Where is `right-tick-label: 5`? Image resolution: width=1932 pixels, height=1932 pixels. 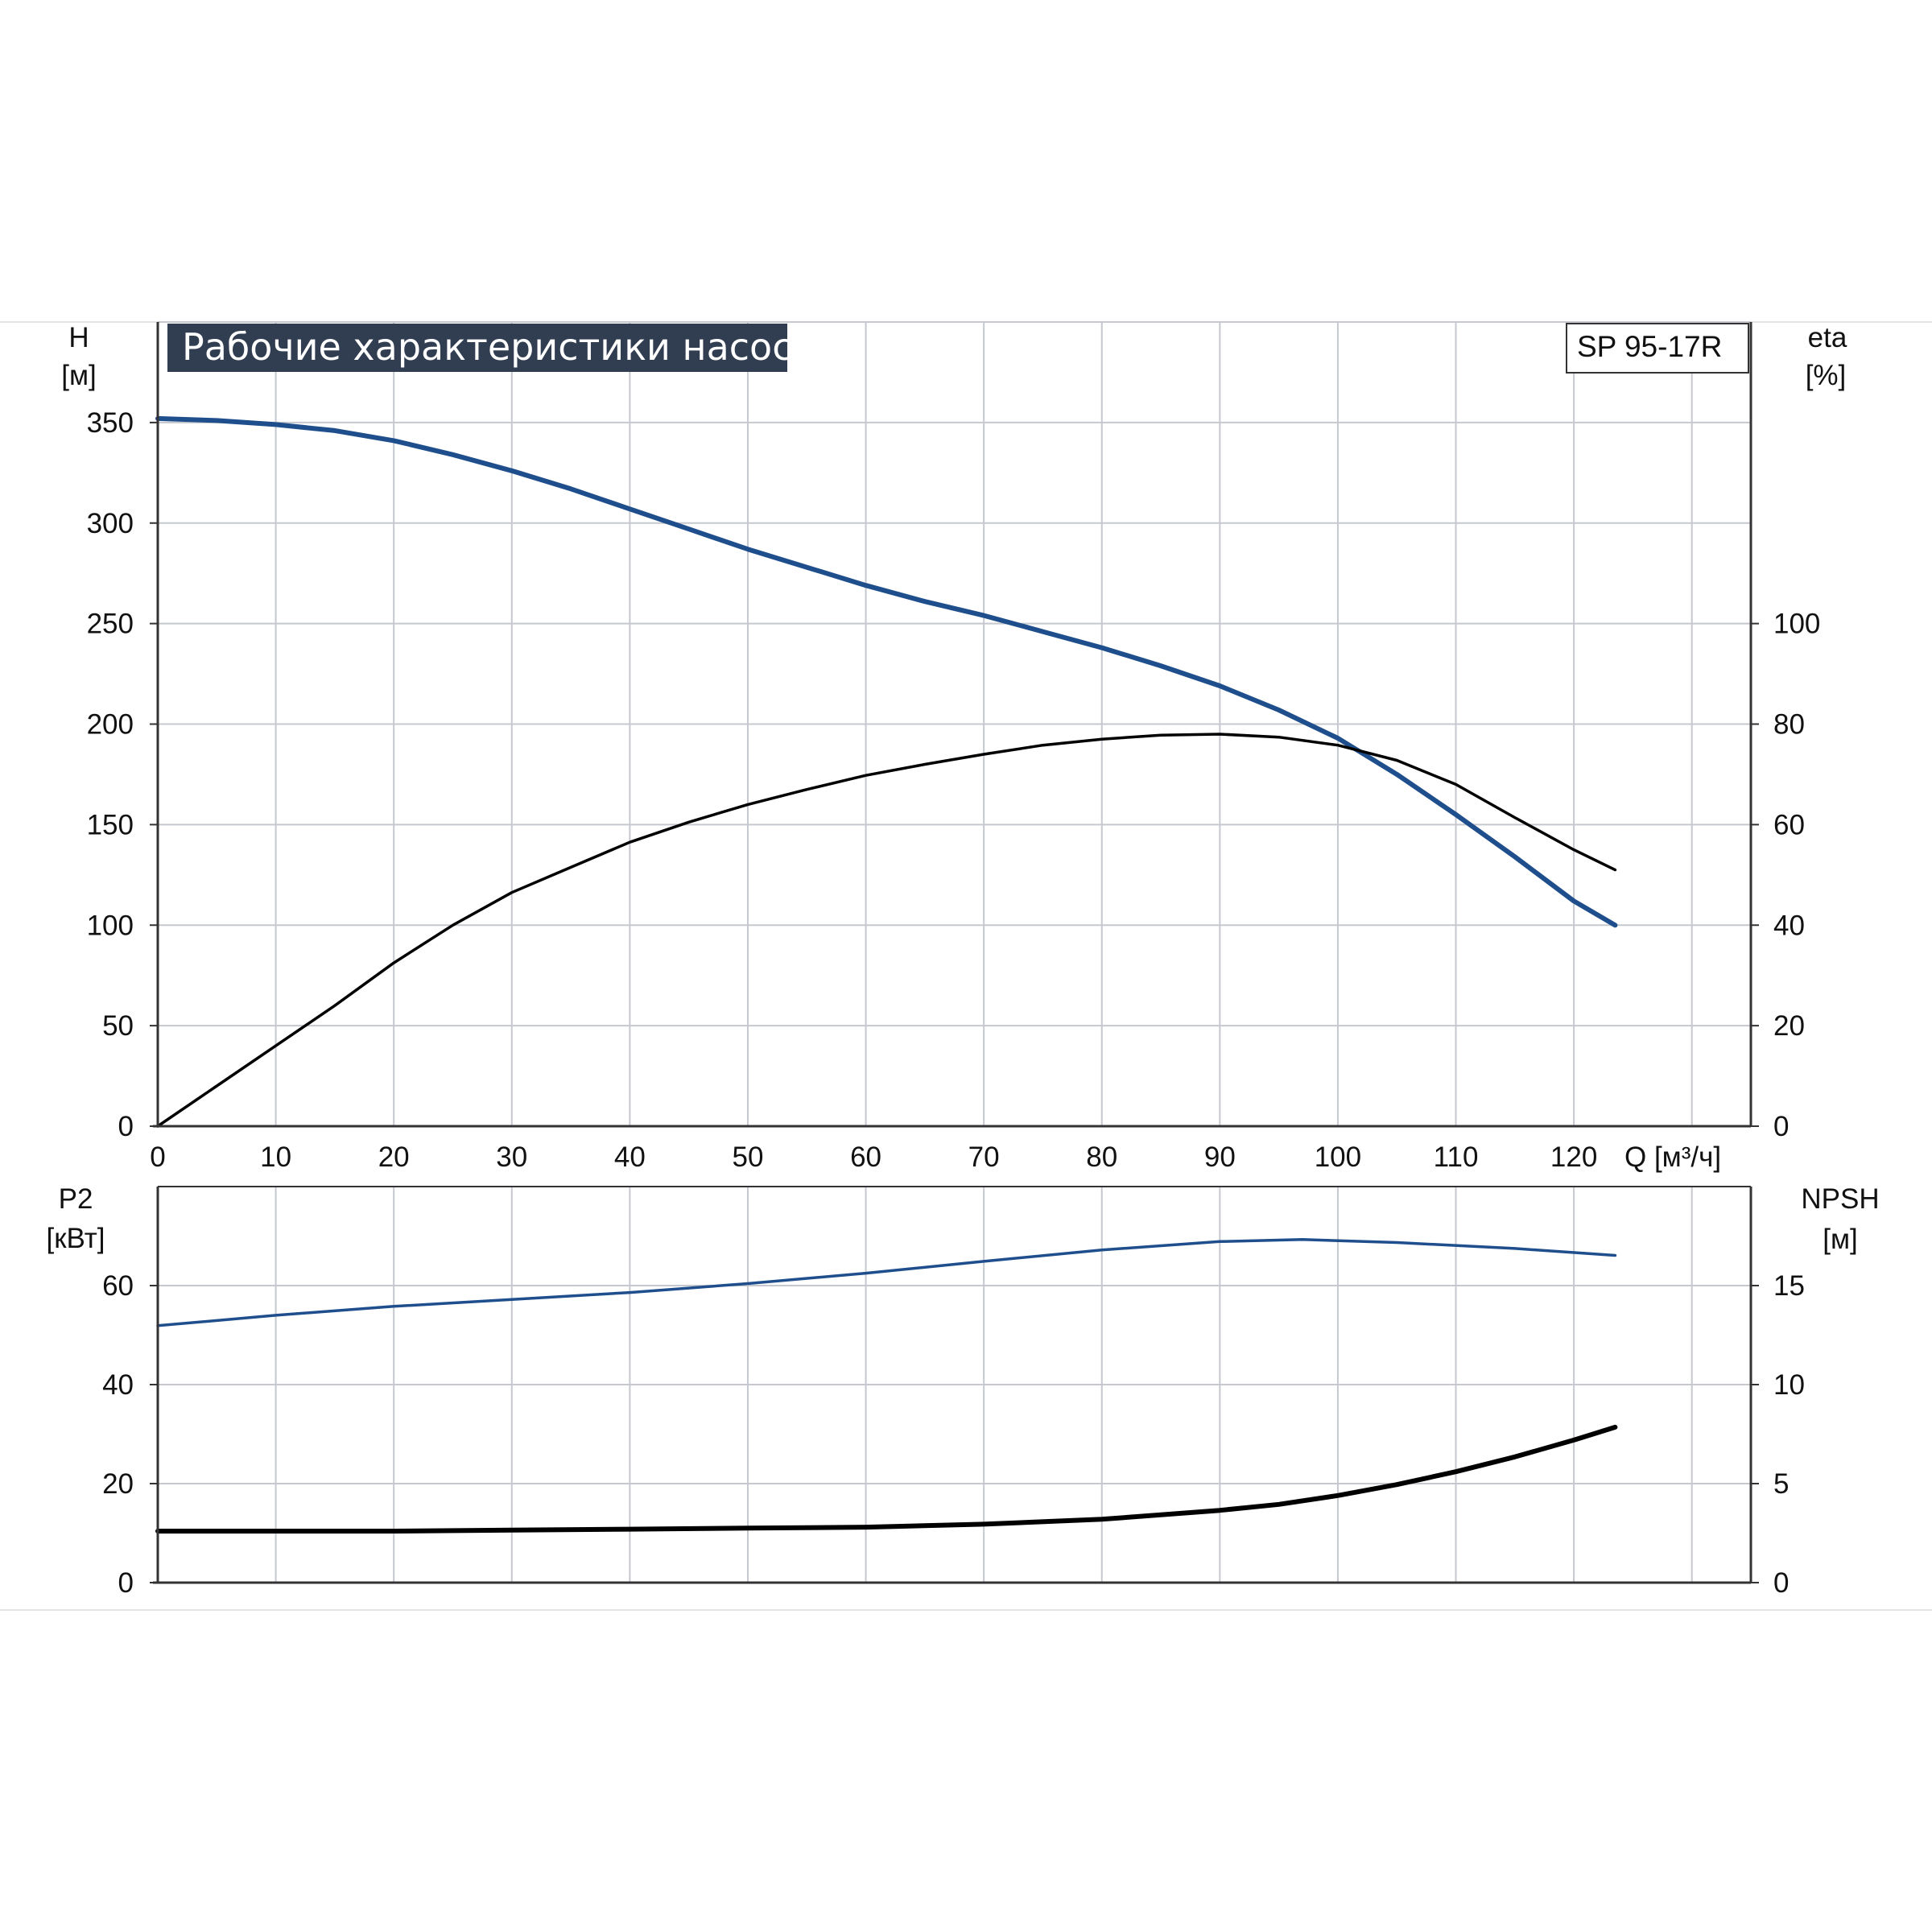
right-tick-label: 5 is located at coordinates (1781, 1484).